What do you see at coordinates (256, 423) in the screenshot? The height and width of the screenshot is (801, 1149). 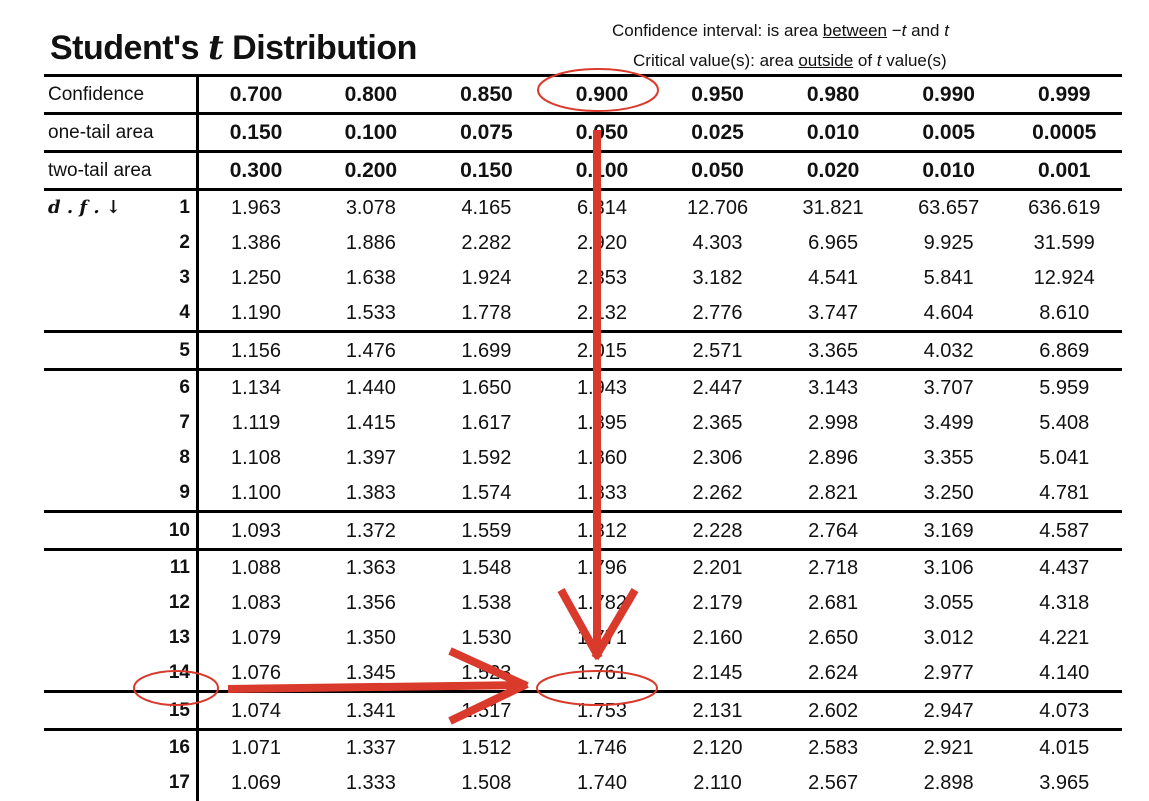 I see `critical-value: 1.119` at bounding box center [256, 423].